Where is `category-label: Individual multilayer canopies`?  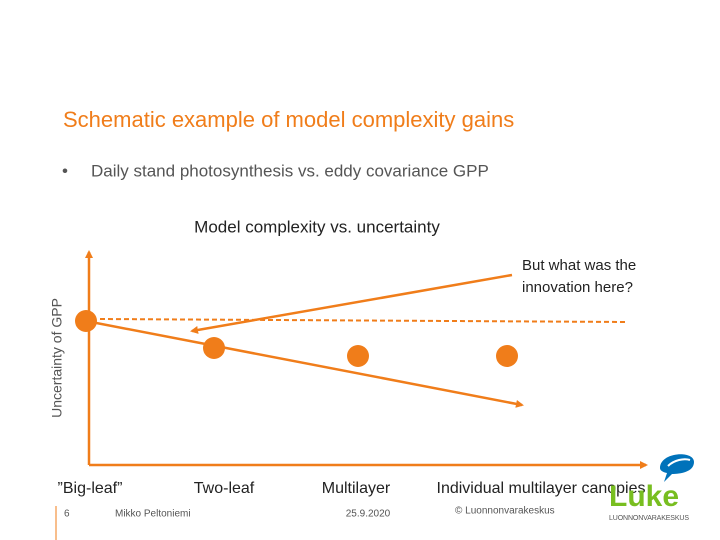 category-label: Individual multilayer canopies is located at coordinates (541, 488).